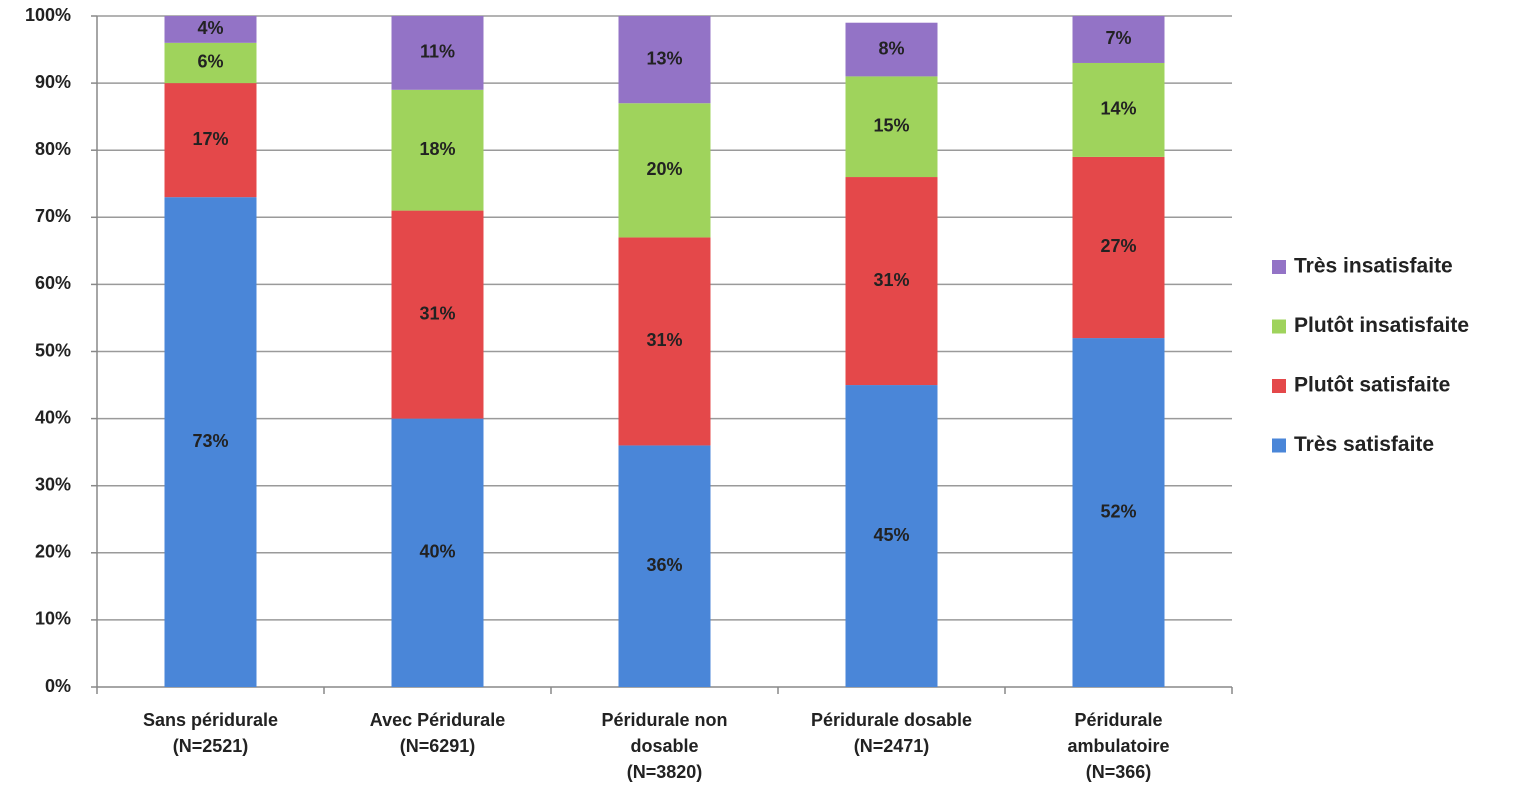 This screenshot has height=792, width=1524. Describe the element at coordinates (1373, 266) in the screenshot. I see `legend-label: Très insatisfaite` at that location.